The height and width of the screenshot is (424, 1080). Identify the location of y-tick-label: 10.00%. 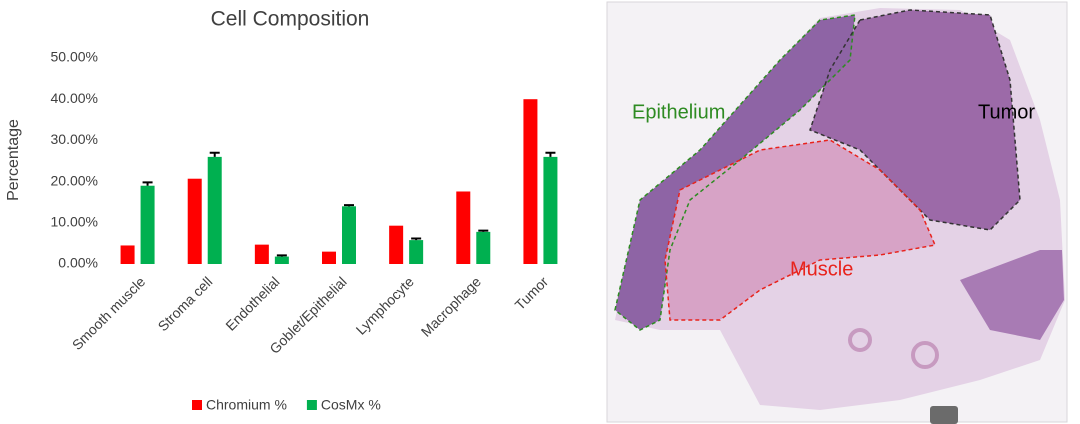
(74, 222).